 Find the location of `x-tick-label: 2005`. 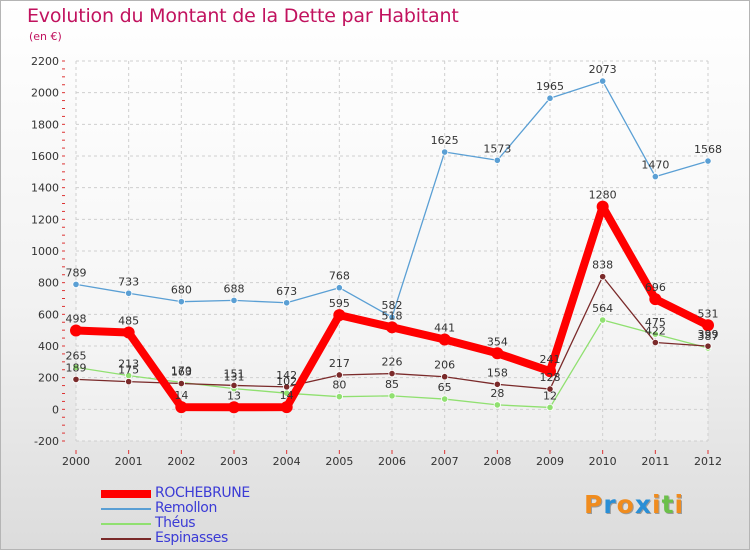

x-tick-label: 2005 is located at coordinates (339, 461).